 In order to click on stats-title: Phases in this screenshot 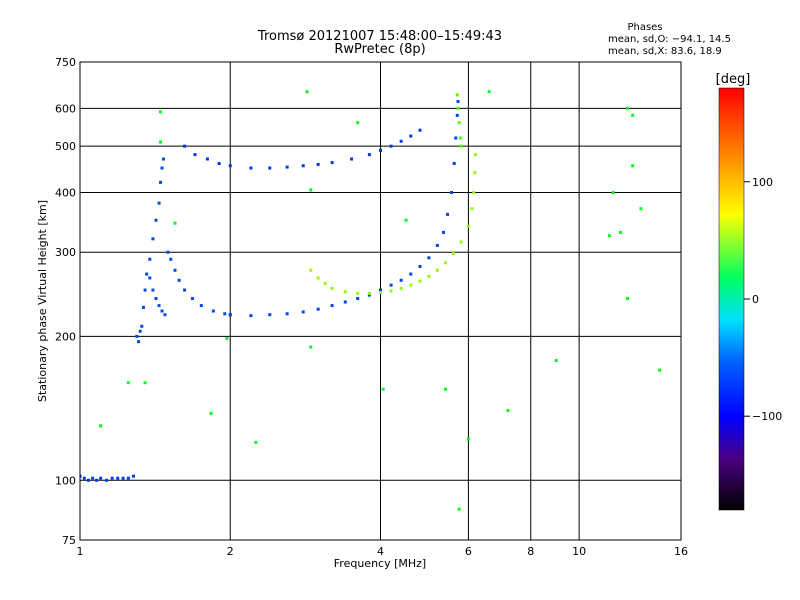, I will do `click(644, 27)`.